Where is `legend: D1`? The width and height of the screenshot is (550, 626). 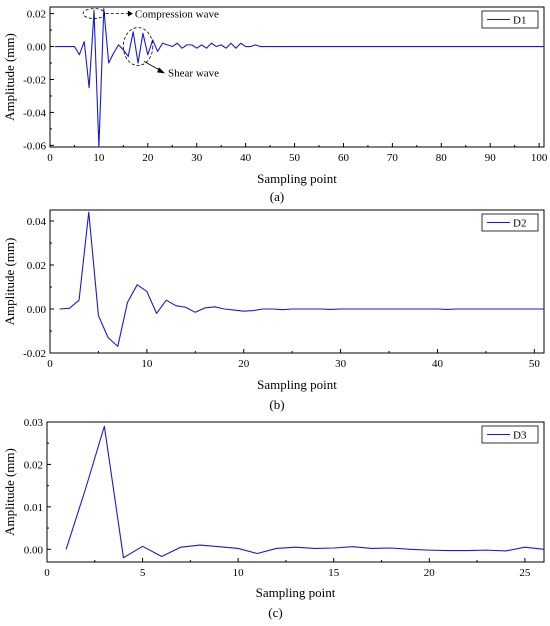
legend: D1 is located at coordinates (510, 19).